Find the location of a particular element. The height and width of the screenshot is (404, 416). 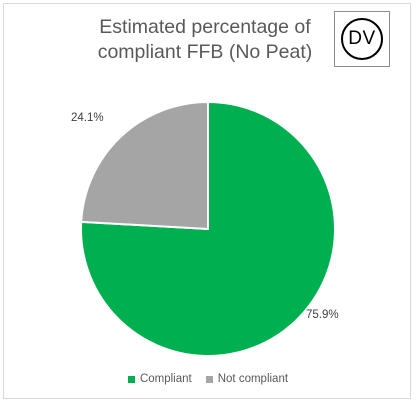

slice-label-compliant: 75.9% is located at coordinates (322, 315).